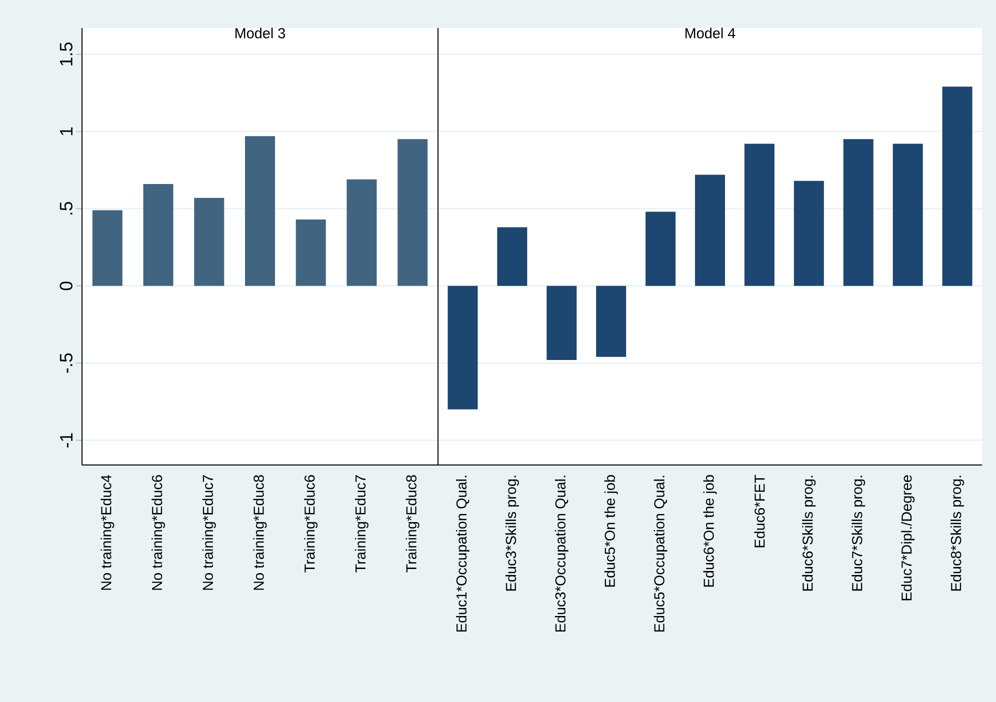  Describe the element at coordinates (661, 554) in the screenshot. I see `x-tick-label: Educ5*Occupation Qual.` at that location.